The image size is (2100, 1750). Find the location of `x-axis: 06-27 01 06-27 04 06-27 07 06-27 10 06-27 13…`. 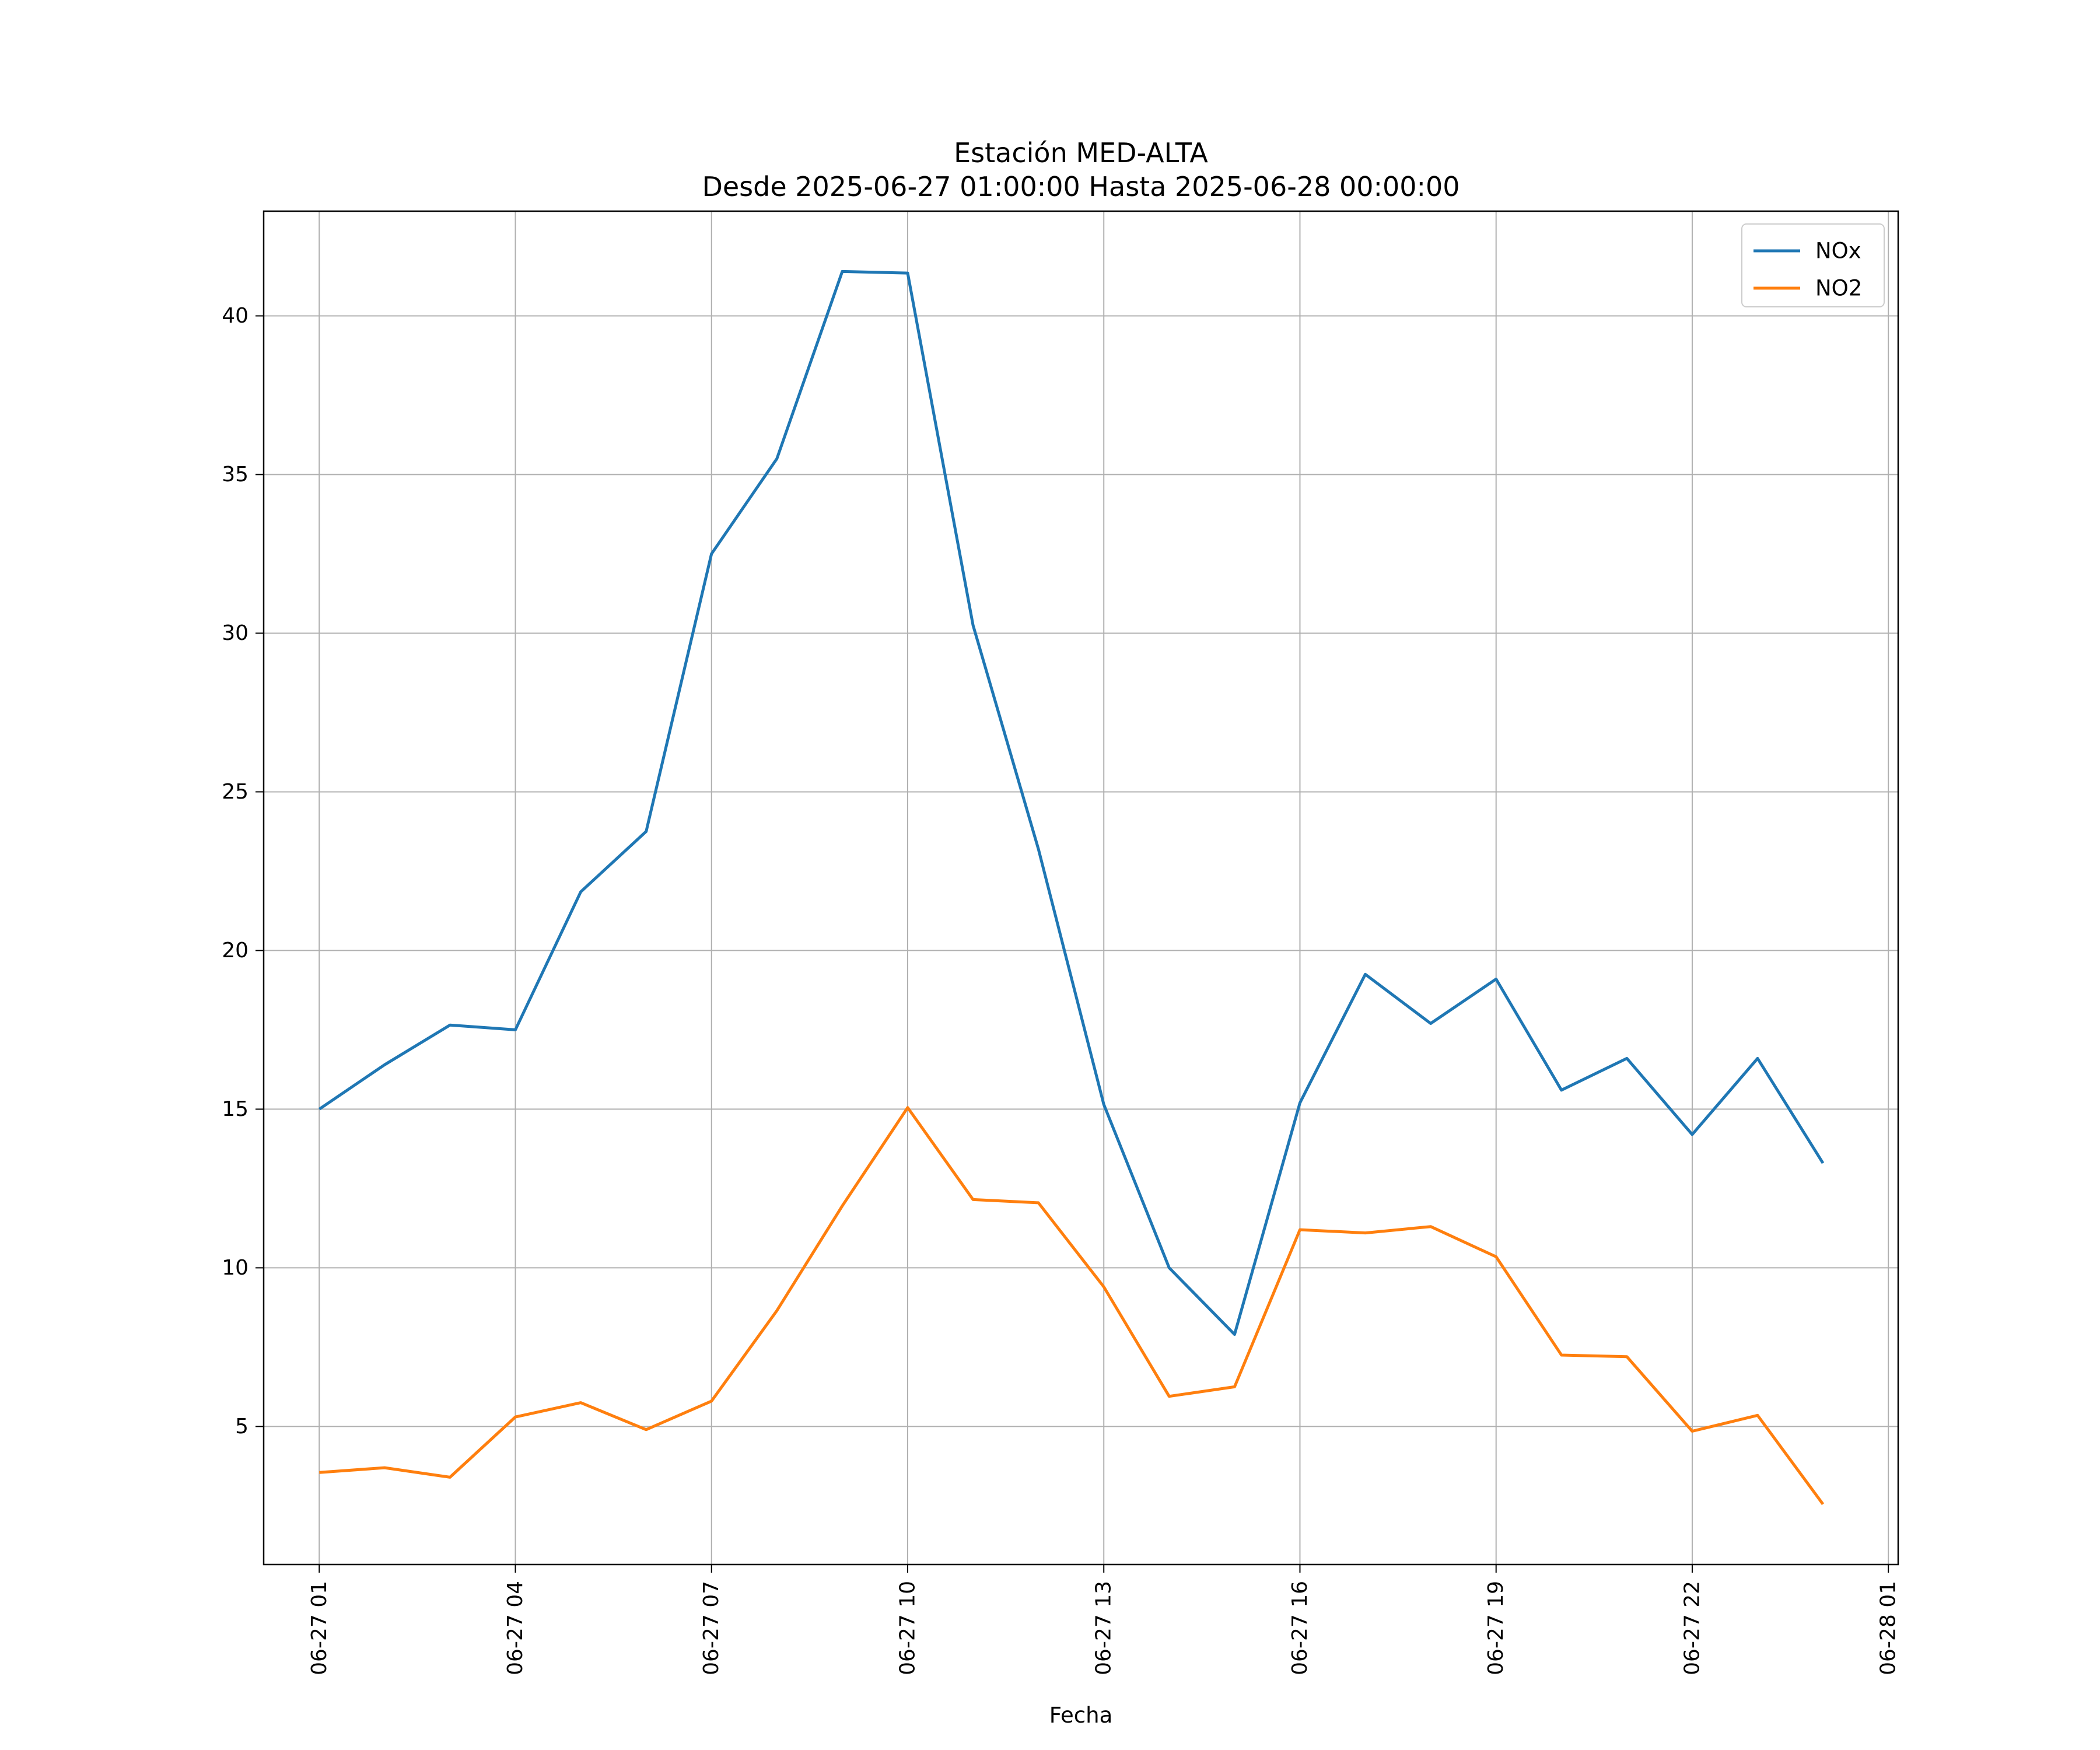

x-axis: 06-27 01 06-27 04 06-27 07 06-27 10 06-27 13… is located at coordinates (1104, 1619).